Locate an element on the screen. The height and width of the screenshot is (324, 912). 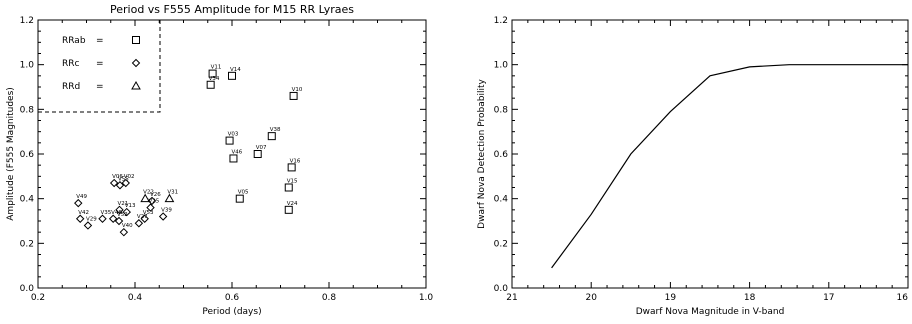
x-tick-label: 21 is located at coordinates (511, 298).